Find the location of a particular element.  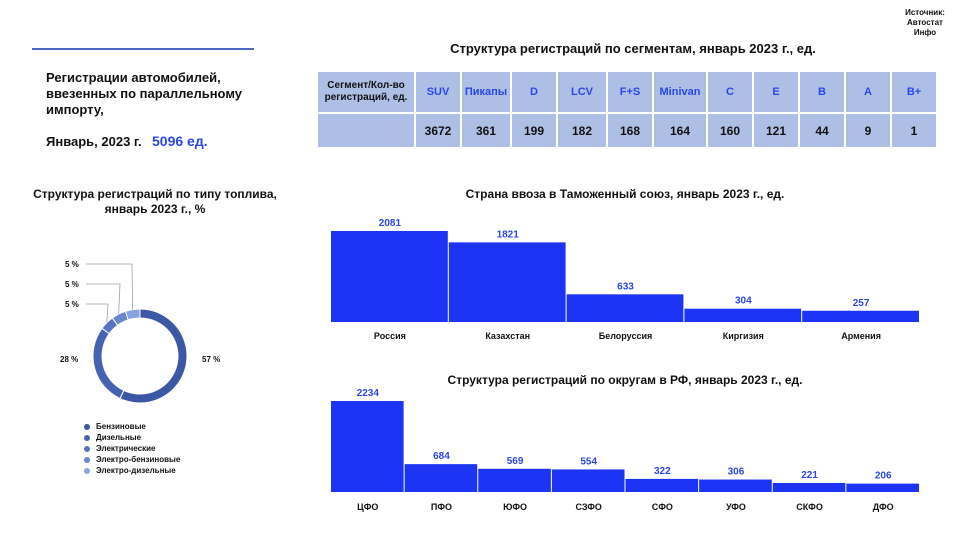

segment-value-cell: 9 is located at coordinates (868, 130).